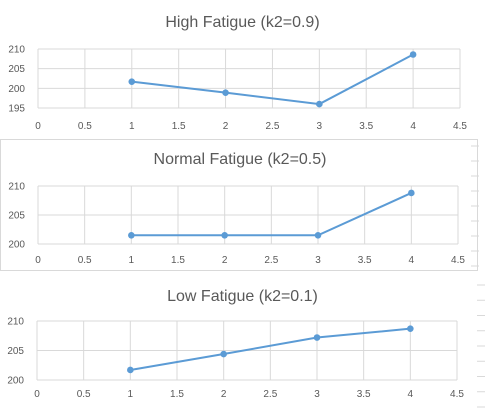 This screenshot has height=413, width=485. What do you see at coordinates (242, 296) in the screenshot?
I see `chart-title: Low Fatigue (k2=0.1)` at bounding box center [242, 296].